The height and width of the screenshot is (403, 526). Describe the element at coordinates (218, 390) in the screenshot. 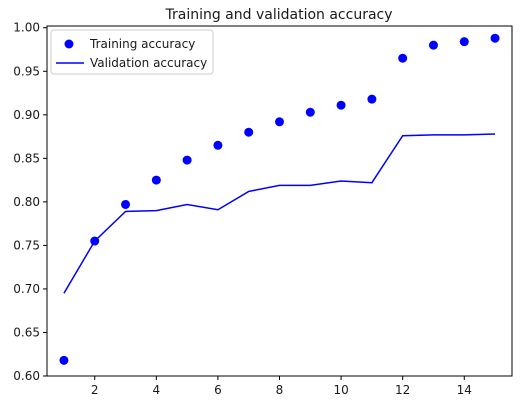

I see `x-tick-label: 6` at that location.